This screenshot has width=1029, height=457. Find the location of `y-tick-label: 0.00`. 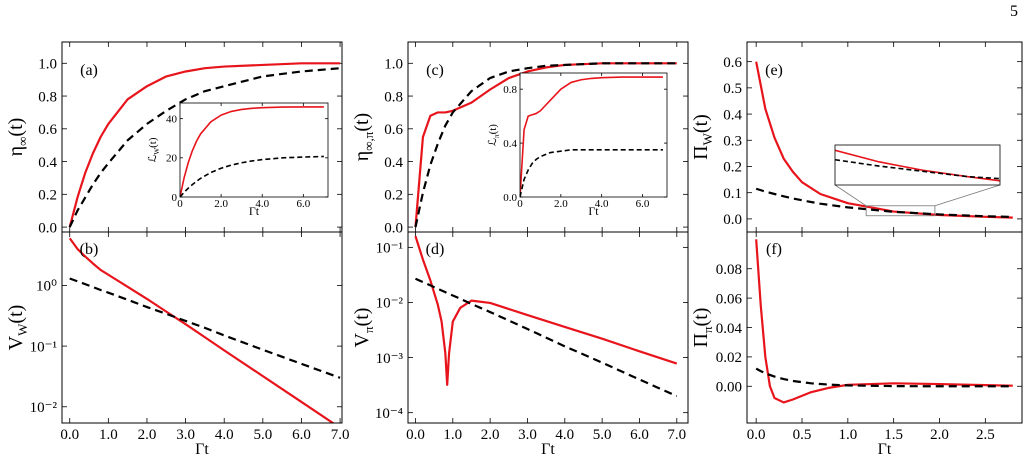

y-tick-label: 0.00 is located at coordinates (729, 388).